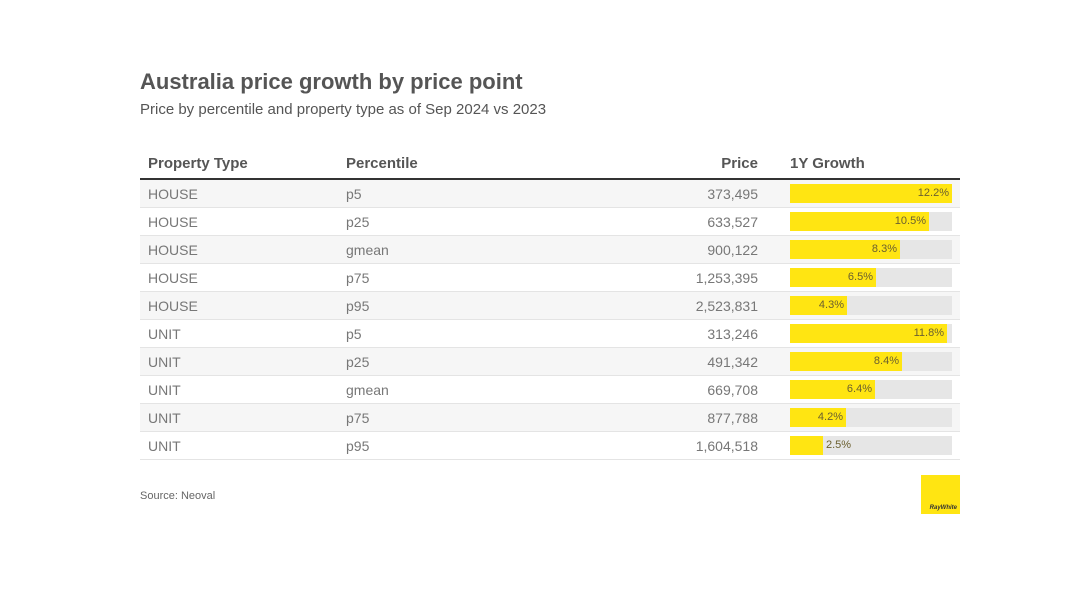  I want to click on cell-growth: 4.3%, so click(859, 305).